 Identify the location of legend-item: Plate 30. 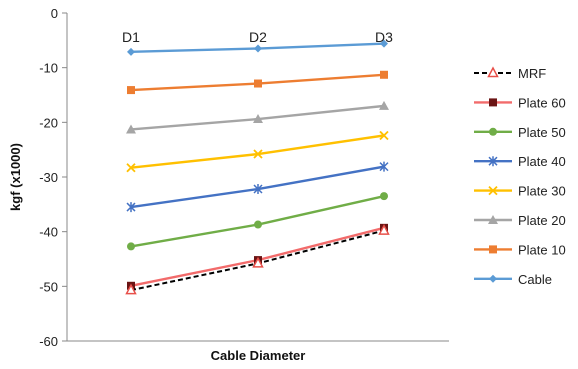
(520, 191).